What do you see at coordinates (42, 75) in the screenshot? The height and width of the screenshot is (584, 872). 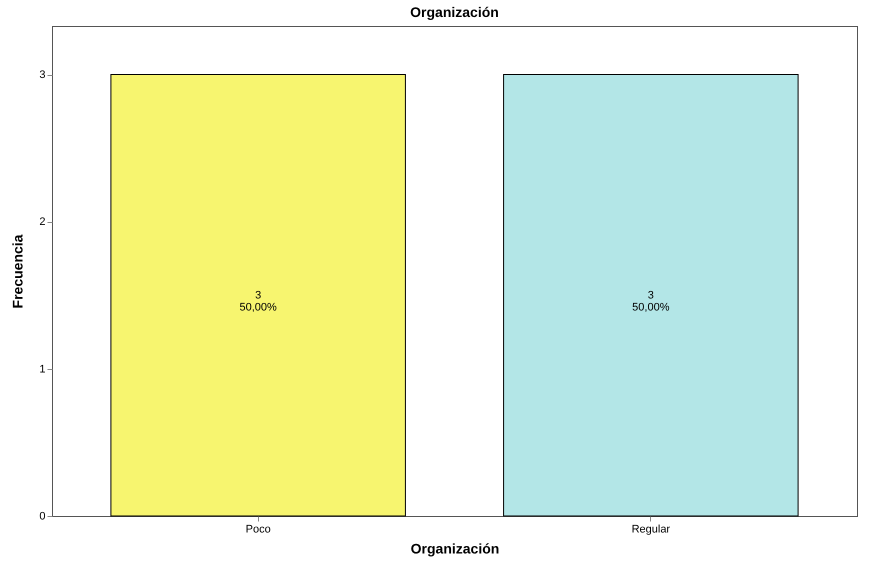 I see `y-tick-label: 3` at bounding box center [42, 75].